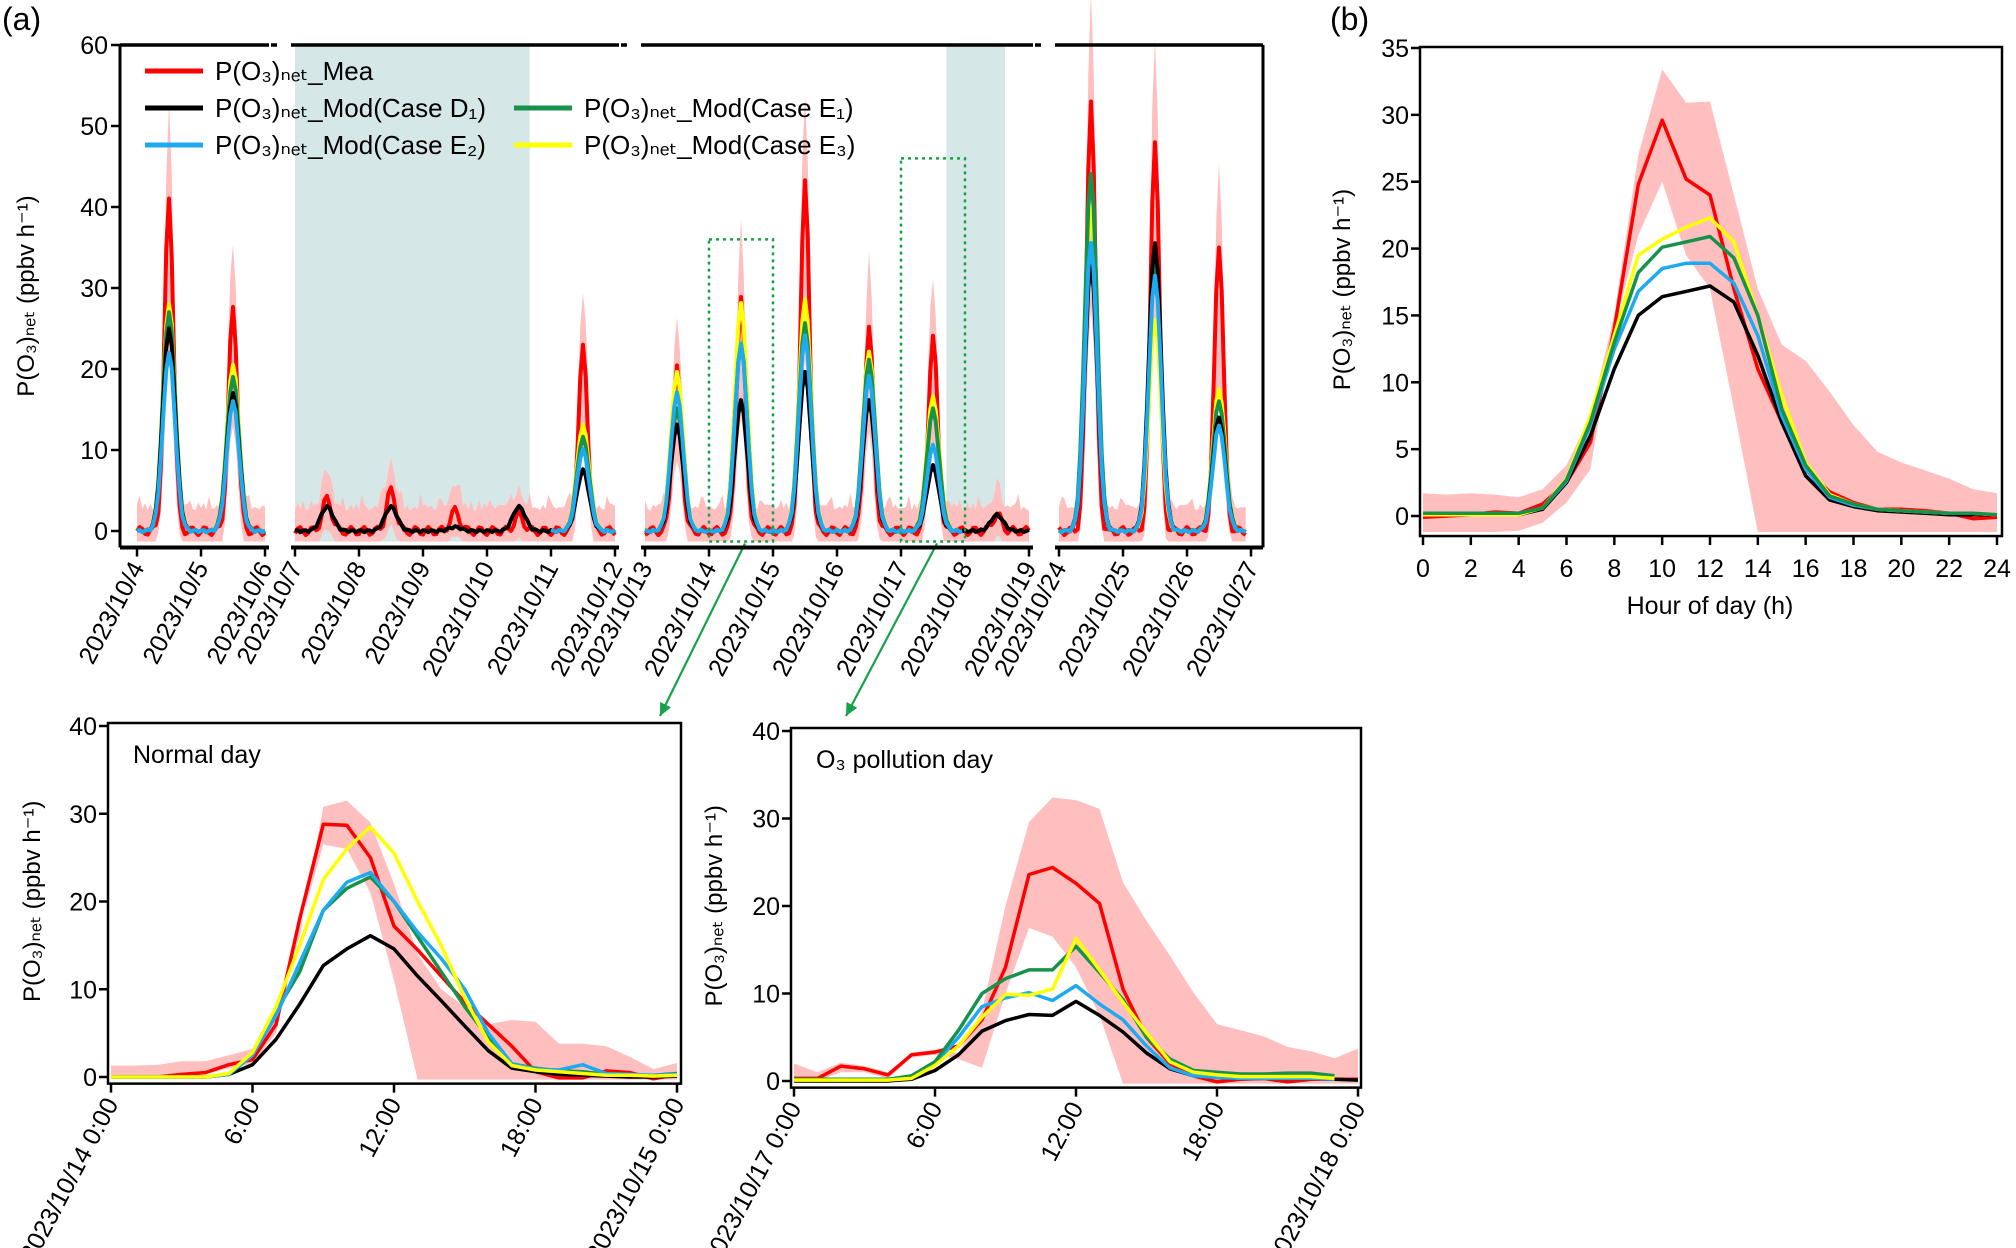  I want to click on legend-label: P(O₃)ₙₑₜ_Mod(Case E₁), so click(719, 108).